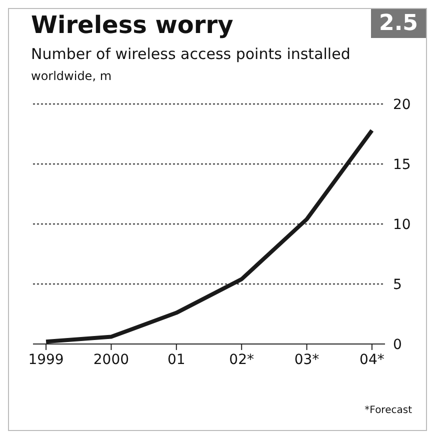 This screenshot has height=439, width=435. Describe the element at coordinates (402, 224) in the screenshot. I see `y-tick-label: 10` at that location.